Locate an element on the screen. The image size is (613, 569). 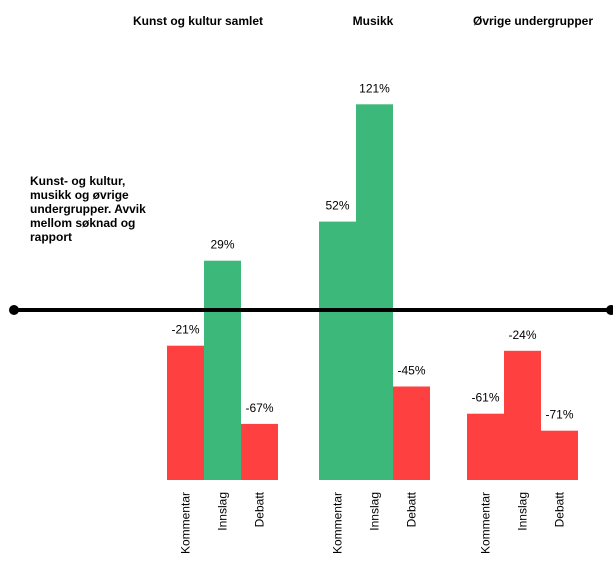
bar-2-innslag is located at coordinates (374, 292).